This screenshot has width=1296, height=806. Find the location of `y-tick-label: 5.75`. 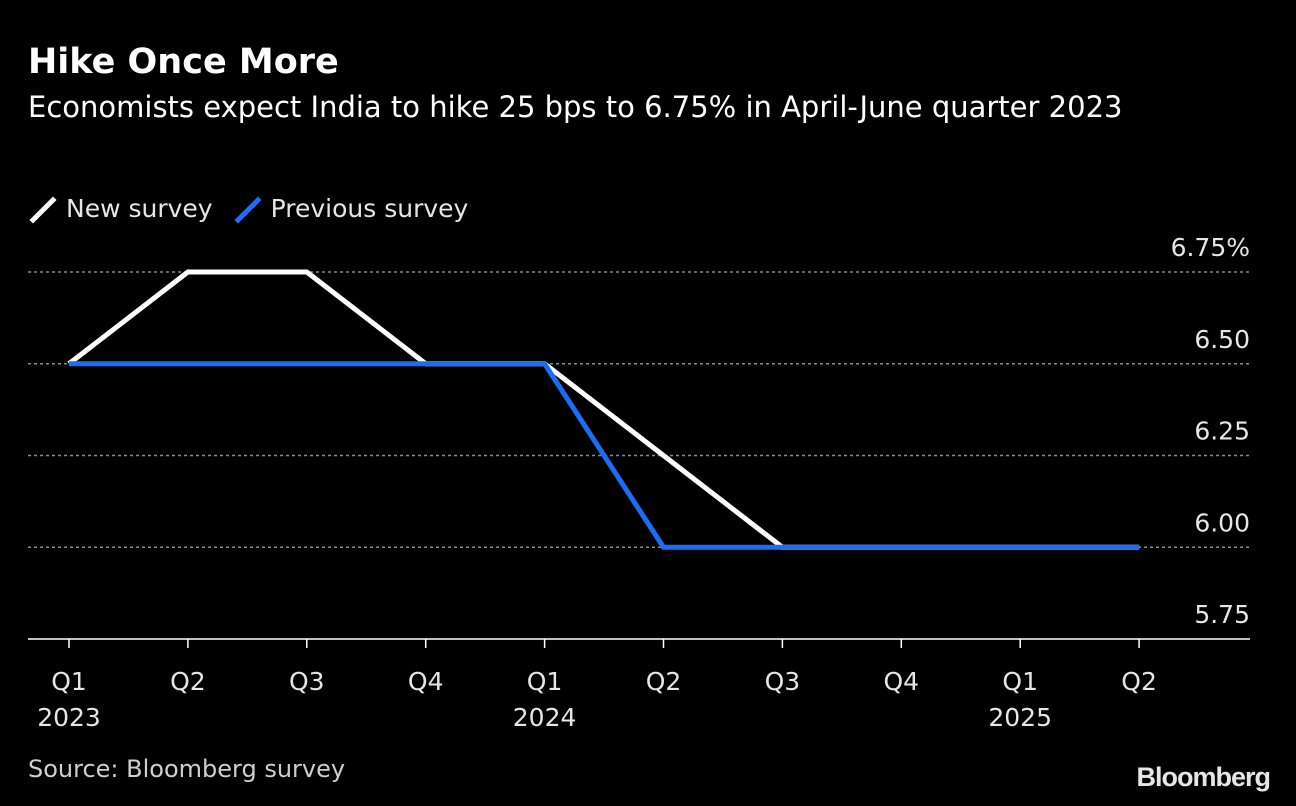

y-tick-label: 5.75 is located at coordinates (1222, 614).